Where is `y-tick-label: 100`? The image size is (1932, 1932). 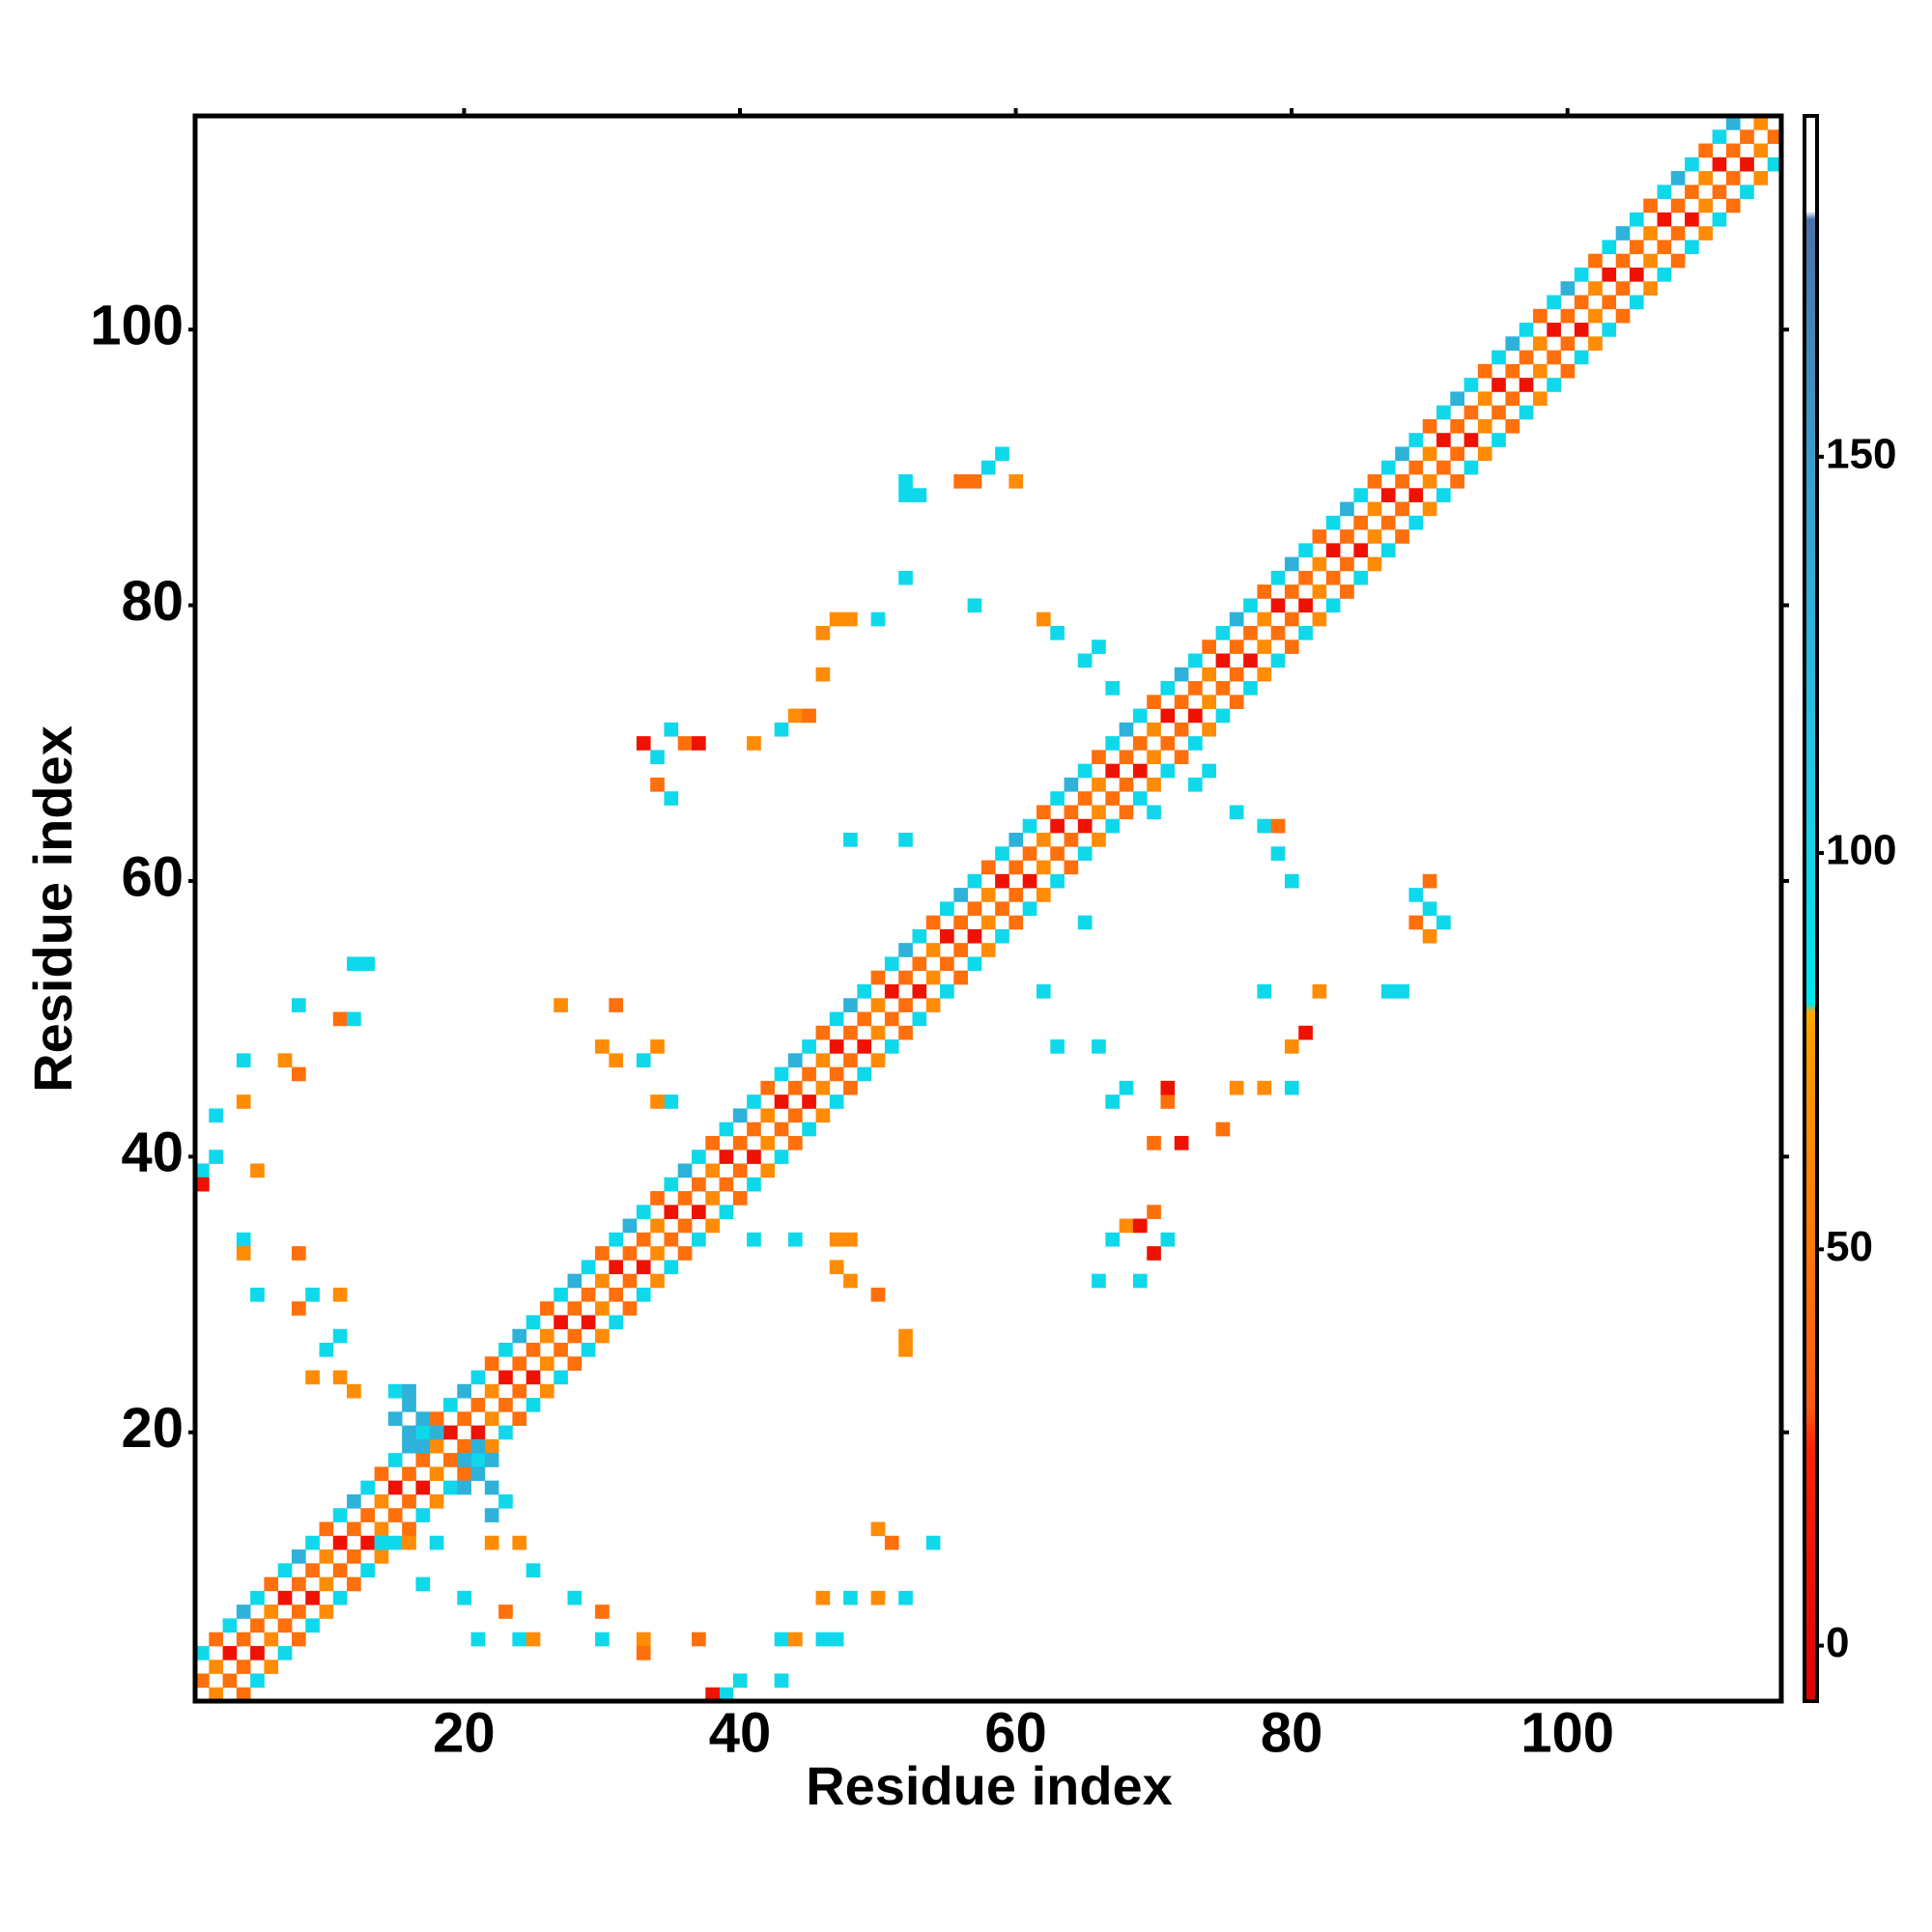 y-tick-label: 100 is located at coordinates (137, 326).